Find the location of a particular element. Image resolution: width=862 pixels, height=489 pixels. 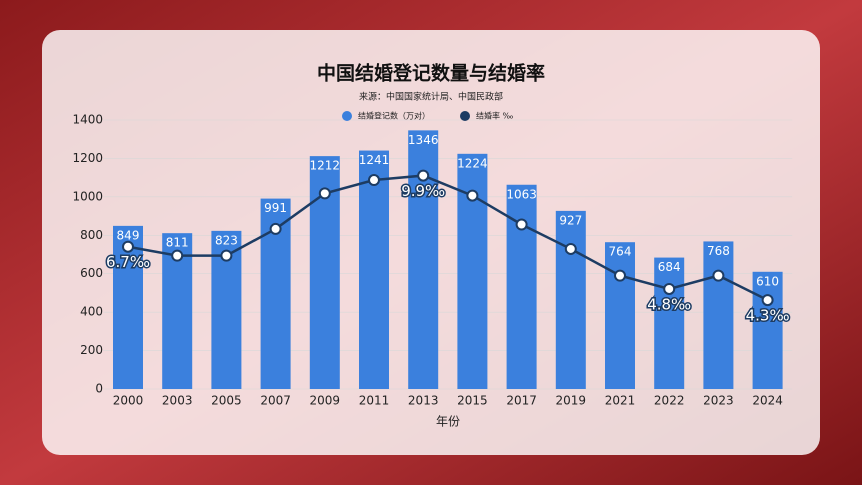

x-tick-label: 2003 is located at coordinates (177, 401).